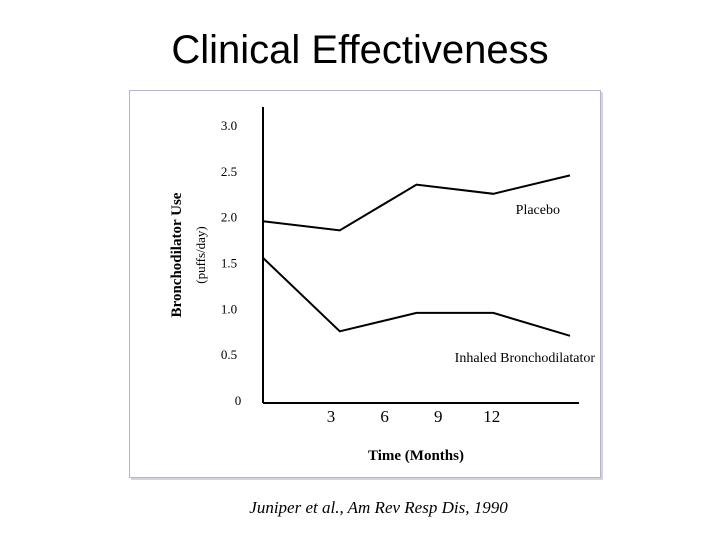  I want to click on y-tick-label: 2.0, so click(229, 217).